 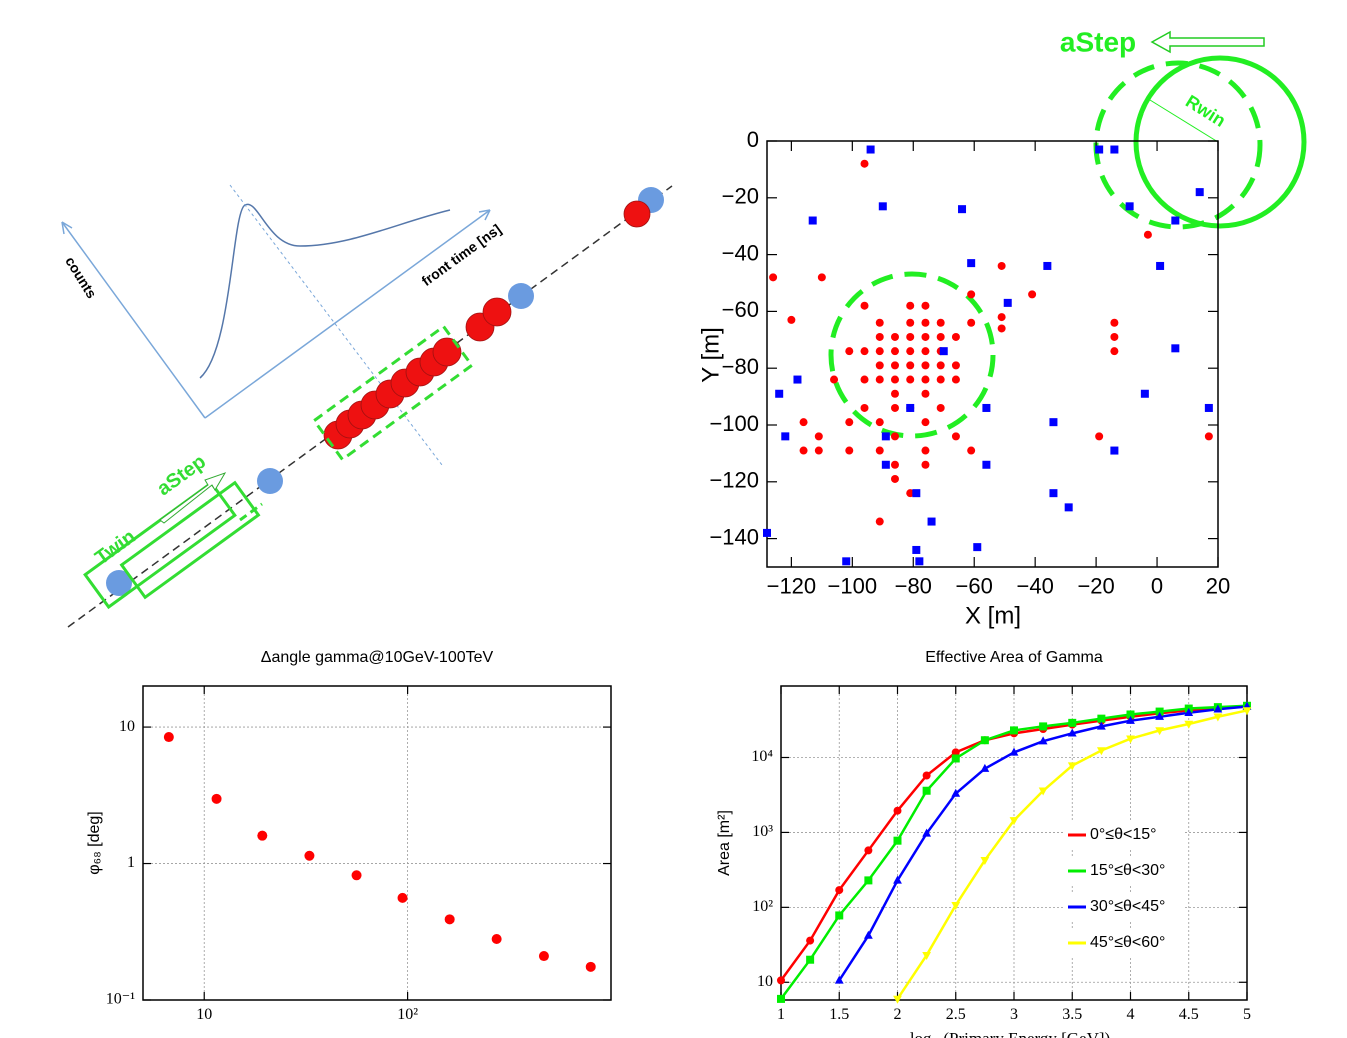 I want to click on map-annotations: aStep Rwin, so click(x=1067, y=232).